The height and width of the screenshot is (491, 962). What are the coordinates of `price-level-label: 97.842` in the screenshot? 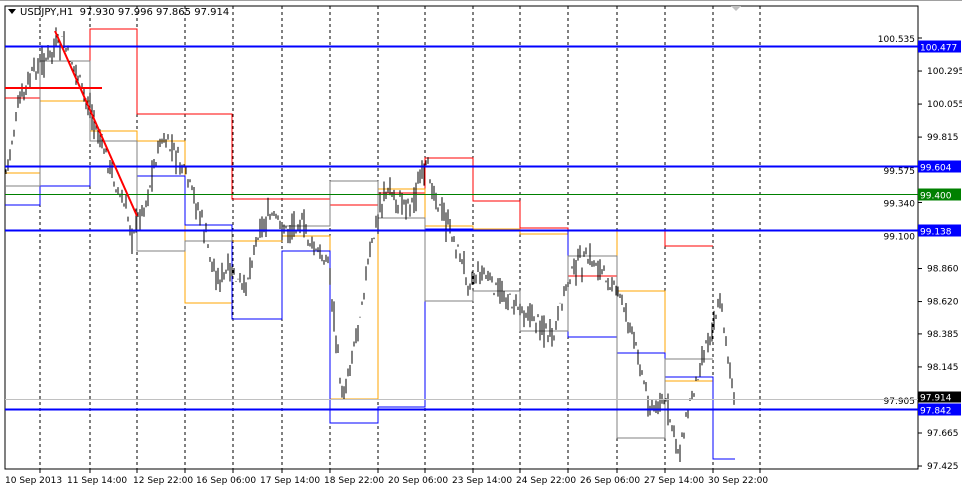 It's located at (936, 412).